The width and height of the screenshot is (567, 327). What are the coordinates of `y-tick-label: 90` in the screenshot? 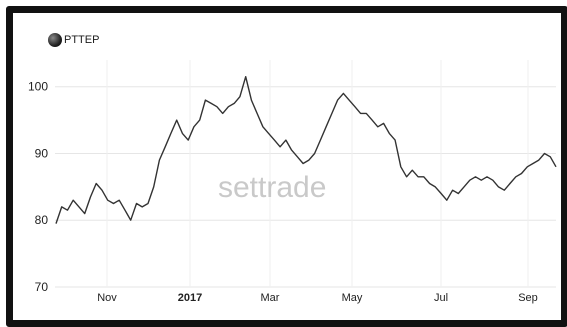 It's located at (42, 153).